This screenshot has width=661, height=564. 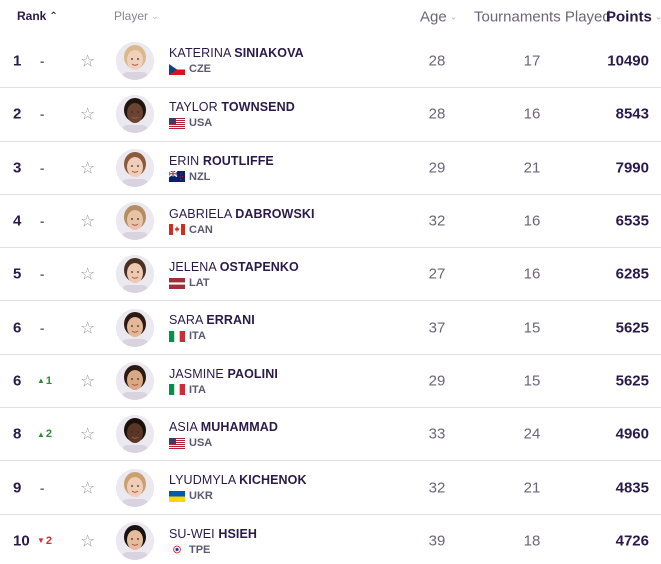 I want to click on table-row: 8 ▲ 2 ☆ ASIA MUHAMMAD USA 33 24 4960, so click(x=330, y=433).